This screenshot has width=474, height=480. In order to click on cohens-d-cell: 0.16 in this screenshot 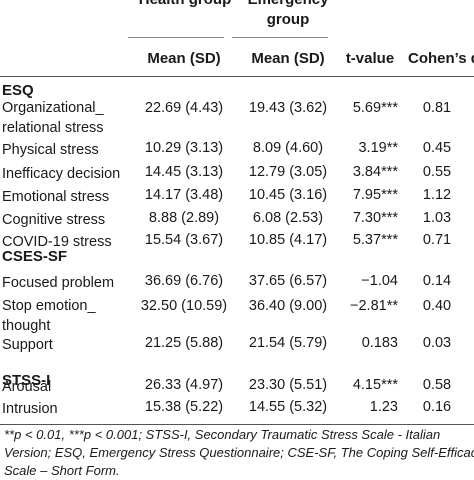, I will do `click(437, 407)`.